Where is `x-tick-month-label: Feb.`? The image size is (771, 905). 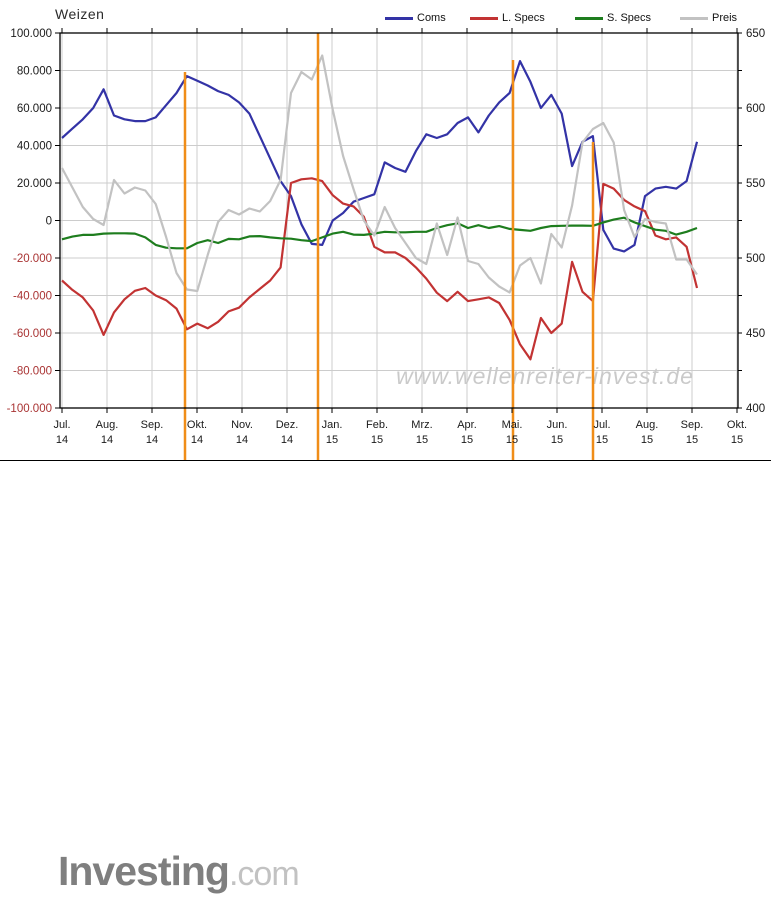
x-tick-month-label: Feb. is located at coordinates (377, 425).